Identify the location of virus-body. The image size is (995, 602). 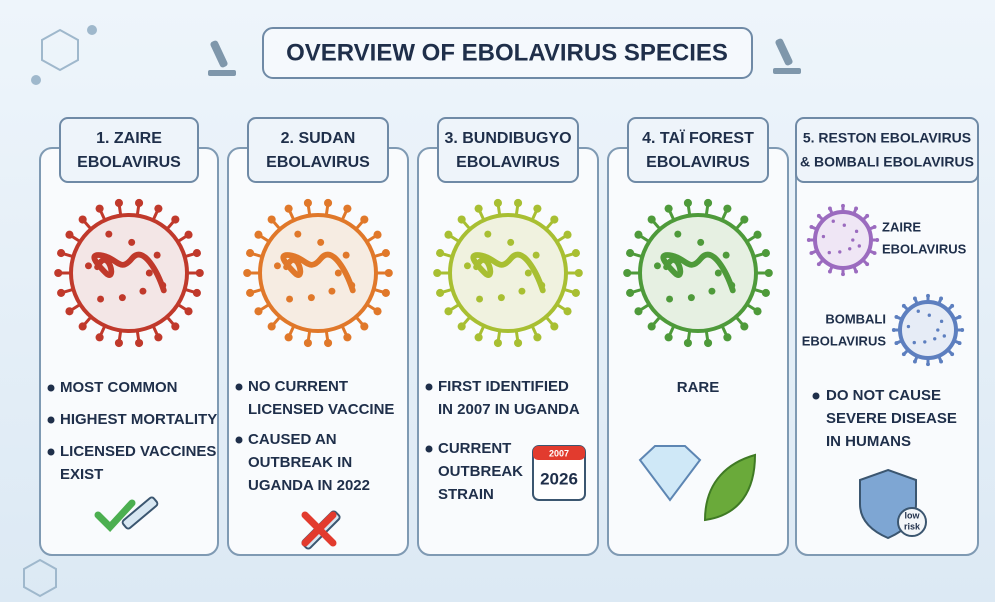
(698, 273).